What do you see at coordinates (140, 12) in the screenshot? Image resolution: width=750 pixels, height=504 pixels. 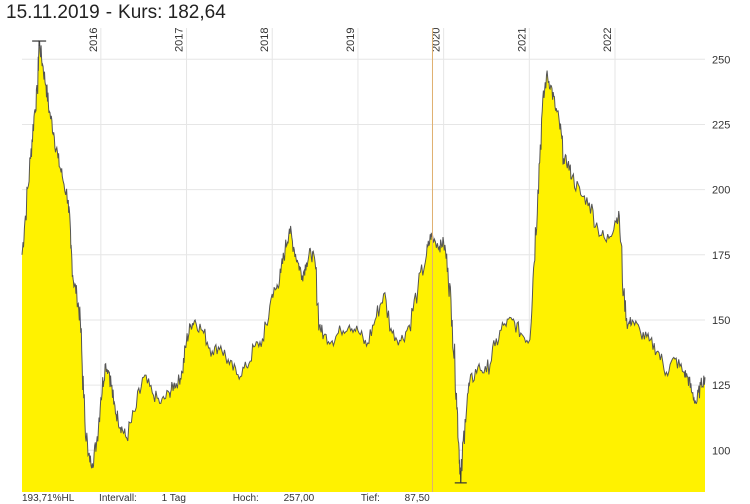 I see `kurs-label: Kurs:` at bounding box center [140, 12].